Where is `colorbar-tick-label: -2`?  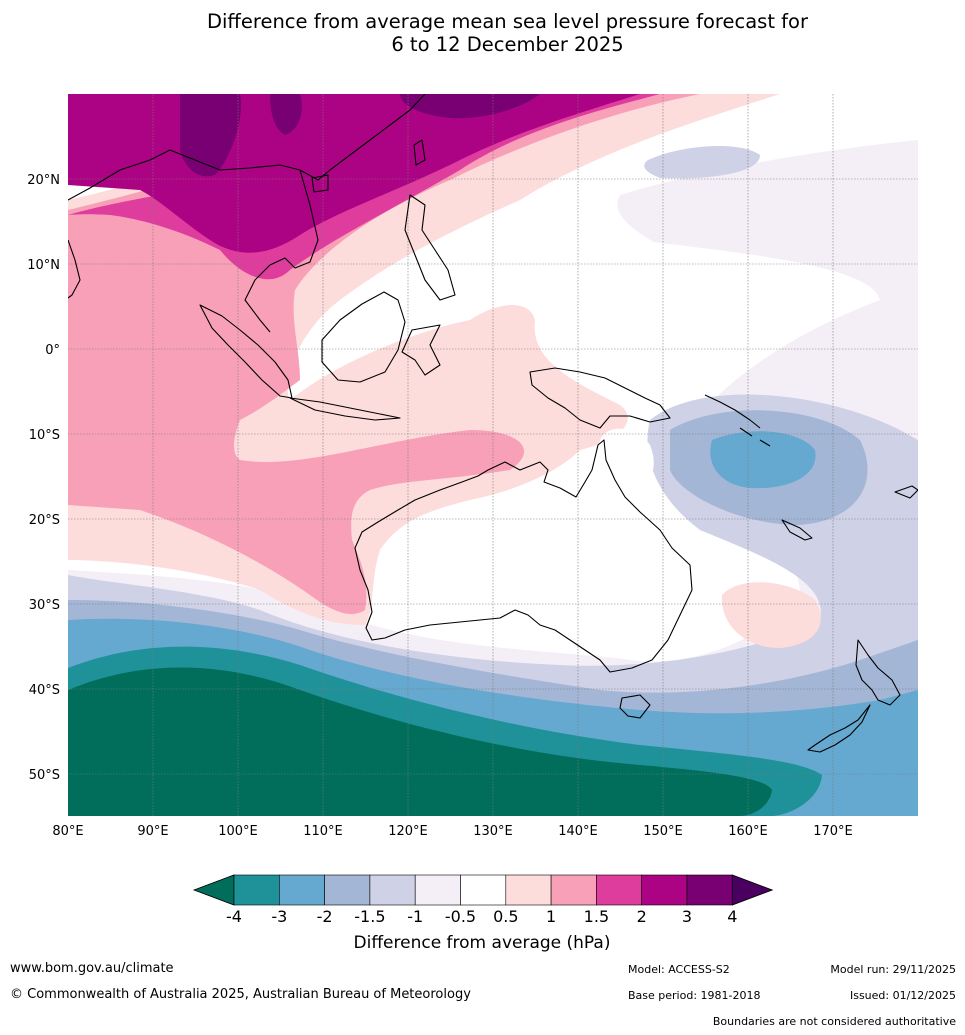
colorbar-tick-label: -2 is located at coordinates (325, 916).